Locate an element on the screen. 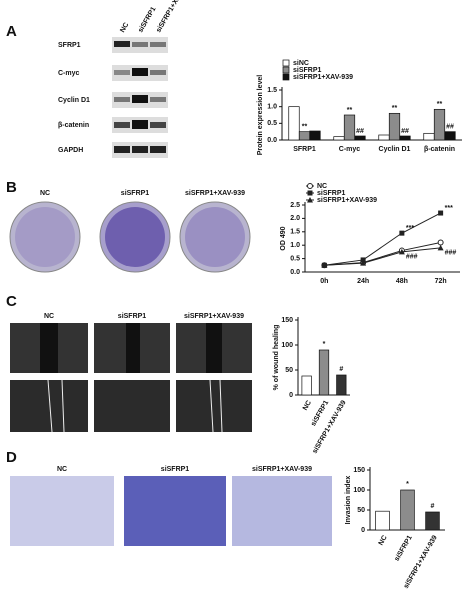 This screenshot has width=474, height=595. legend-label: siNC is located at coordinates (301, 63).